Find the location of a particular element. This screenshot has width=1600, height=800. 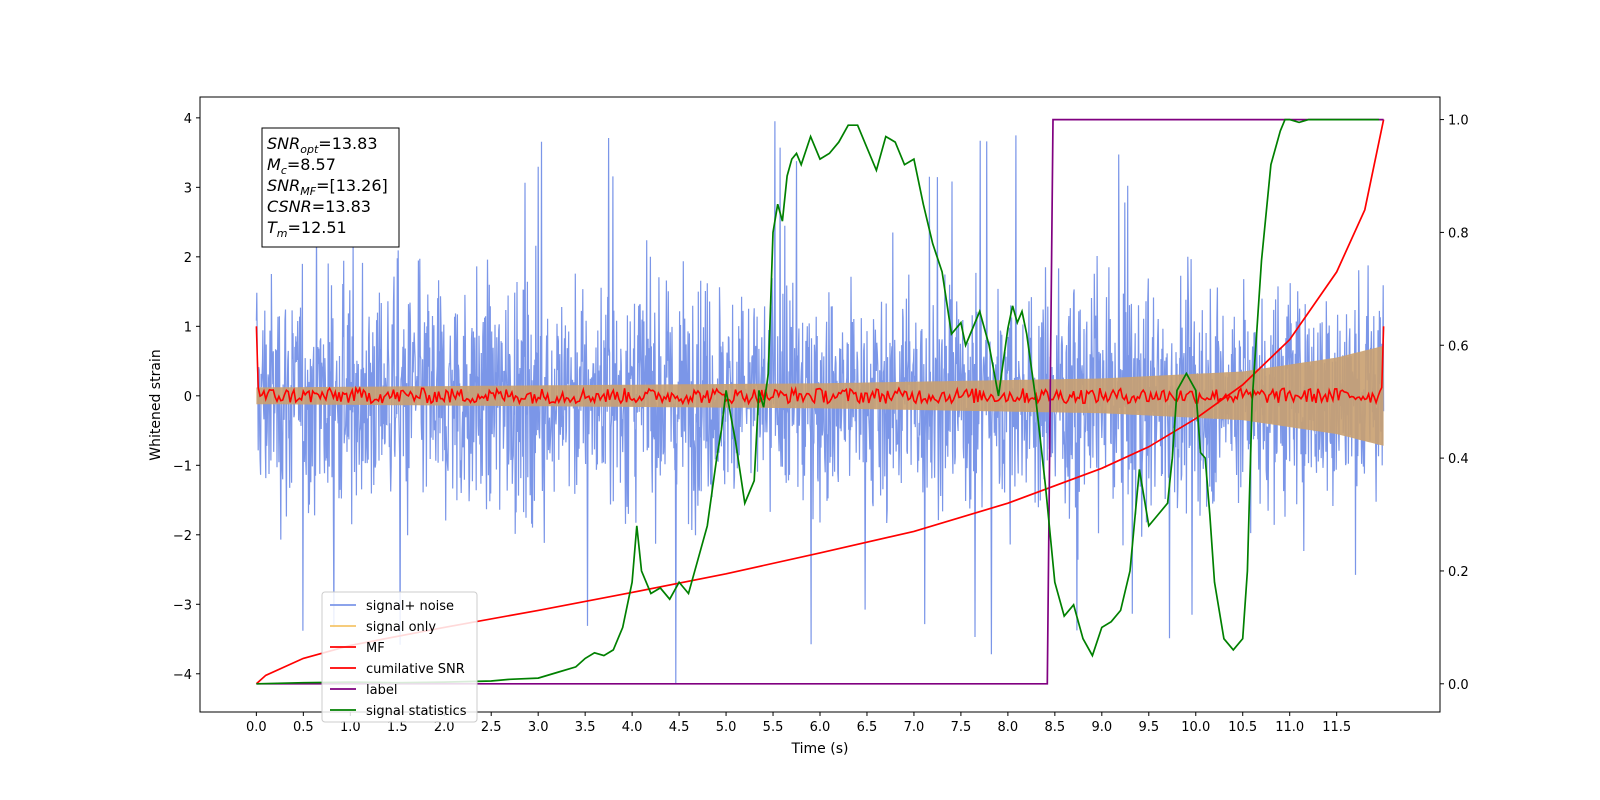

x-tick-label: 3.0 is located at coordinates (538, 727).